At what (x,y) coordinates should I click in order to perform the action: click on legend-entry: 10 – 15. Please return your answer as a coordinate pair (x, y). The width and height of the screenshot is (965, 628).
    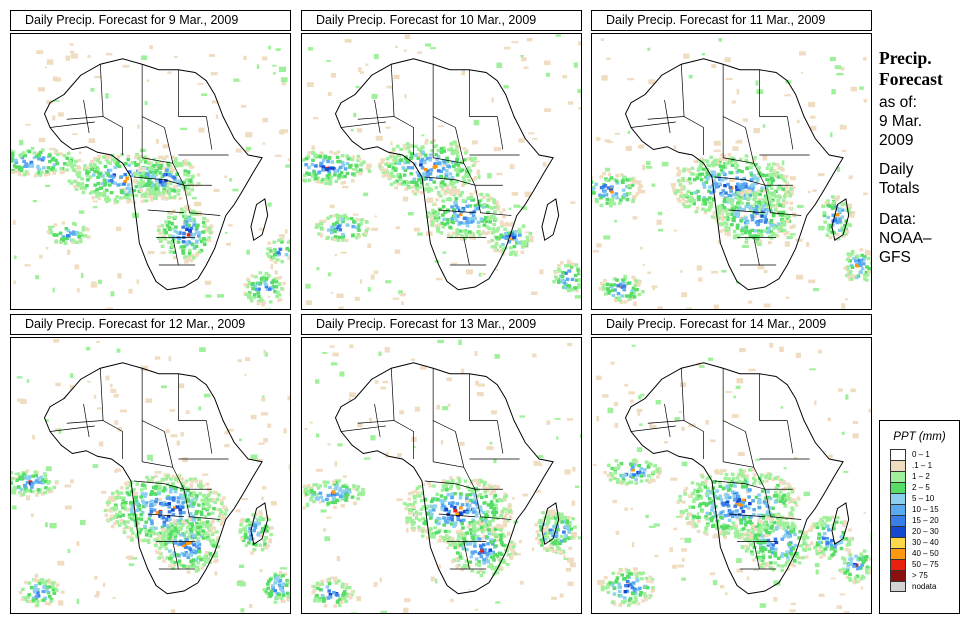
    Looking at the image, I should click on (924, 509).